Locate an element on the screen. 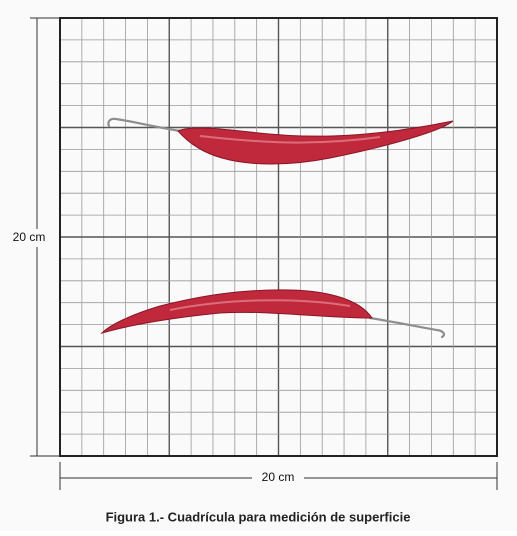  width-dimension: 20 cm is located at coordinates (278, 476).